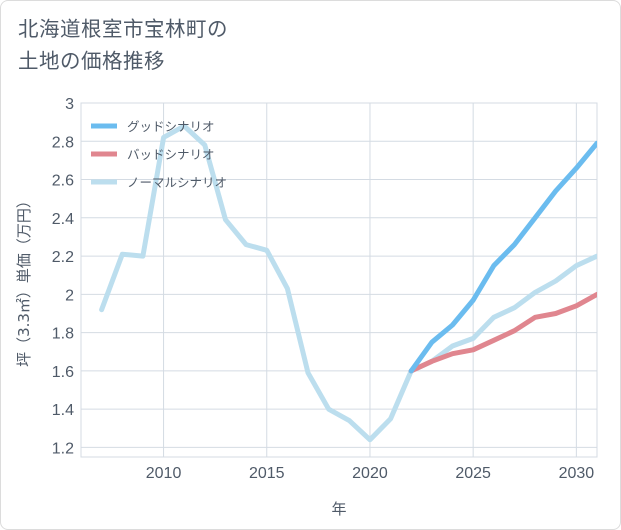 This screenshot has height=530, width=621. Describe the element at coordinates (164, 473) in the screenshot. I see `x-tick-label: 2010` at that location.